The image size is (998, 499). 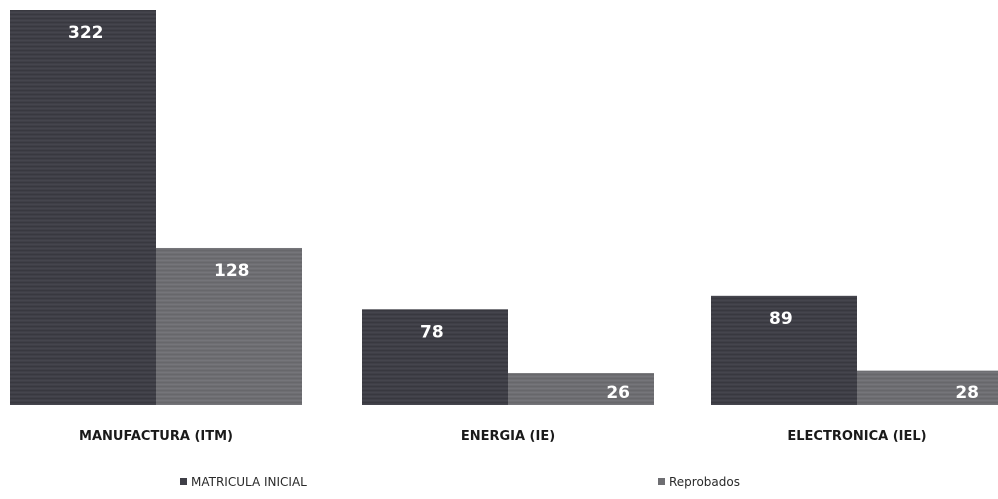 What do you see at coordinates (618, 393) in the screenshot?
I see `data-label-reprobados-1: 26` at bounding box center [618, 393].